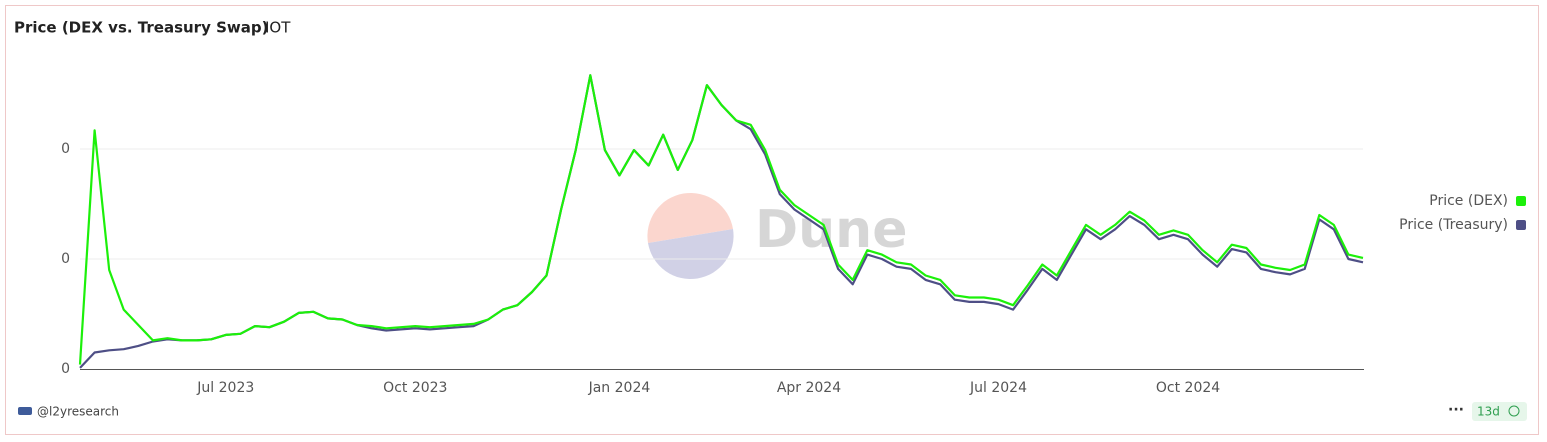  I want to click on chart-title: Price (DEX vs. Treasury Swap), so click(141, 28).